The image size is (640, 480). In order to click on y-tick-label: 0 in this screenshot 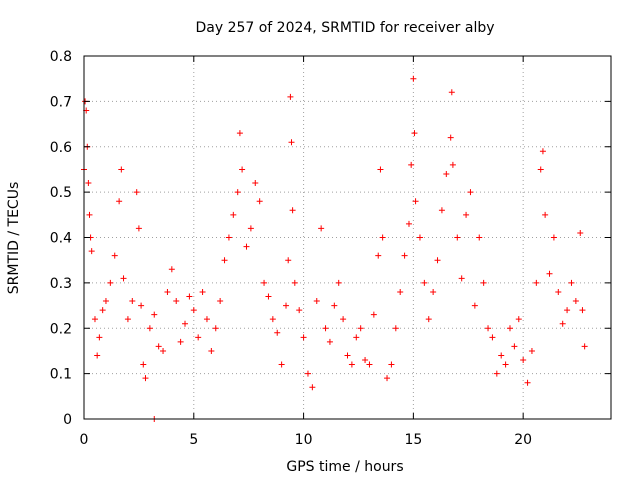, I will do `click(67, 420)`.